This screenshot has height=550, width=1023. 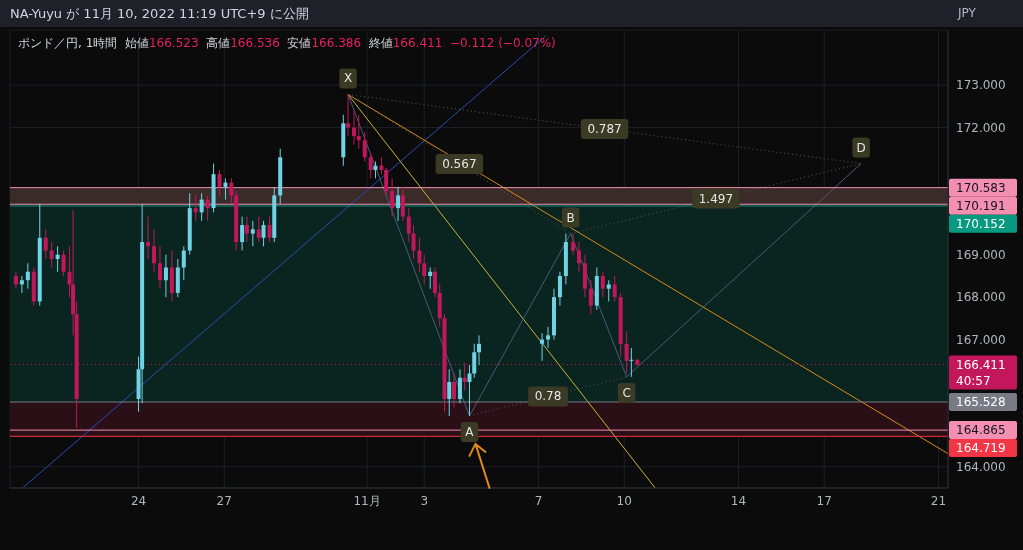 What do you see at coordinates (981, 127) in the screenshot?
I see `y-tick-label: 172.000` at bounding box center [981, 127].